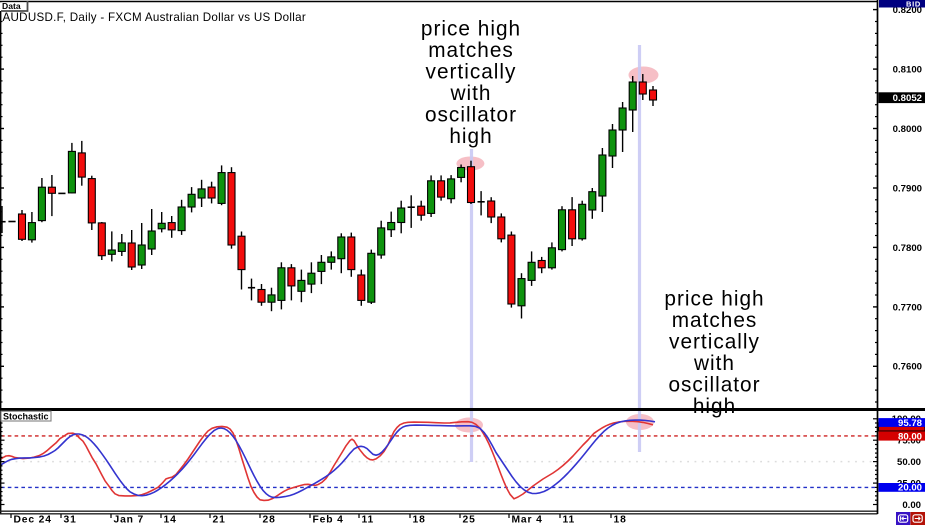 This screenshot has width=925, height=530. What do you see at coordinates (527, 520) in the screenshot?
I see `svg-text: Mar 4` at bounding box center [527, 520].